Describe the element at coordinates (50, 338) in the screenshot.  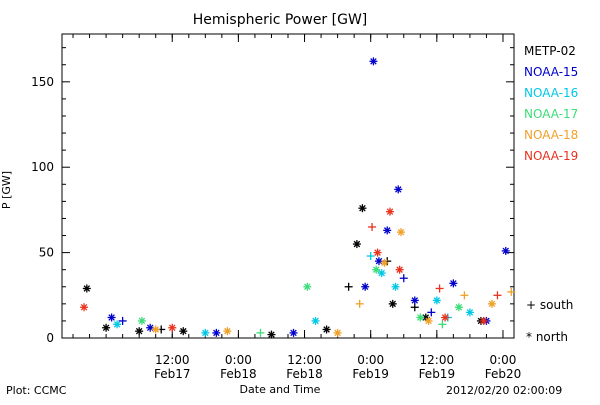
I see `y-tick-label: 0` at that location.